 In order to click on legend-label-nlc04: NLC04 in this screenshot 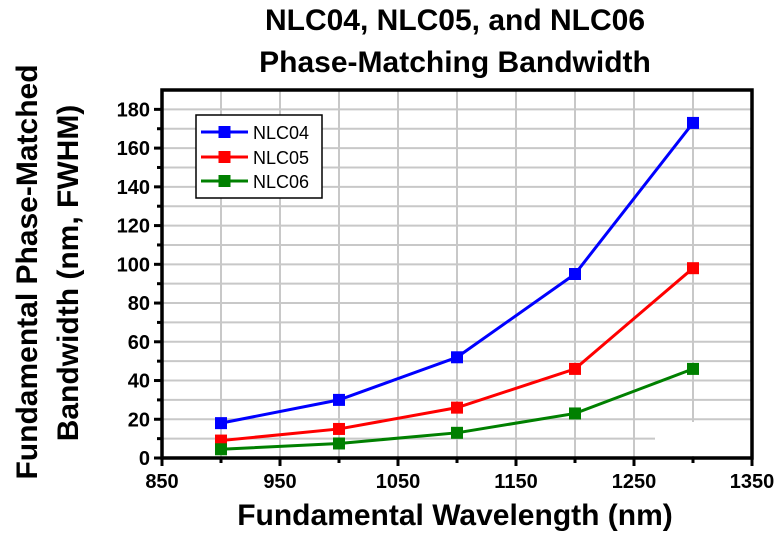, I will do `click(281, 133)`.